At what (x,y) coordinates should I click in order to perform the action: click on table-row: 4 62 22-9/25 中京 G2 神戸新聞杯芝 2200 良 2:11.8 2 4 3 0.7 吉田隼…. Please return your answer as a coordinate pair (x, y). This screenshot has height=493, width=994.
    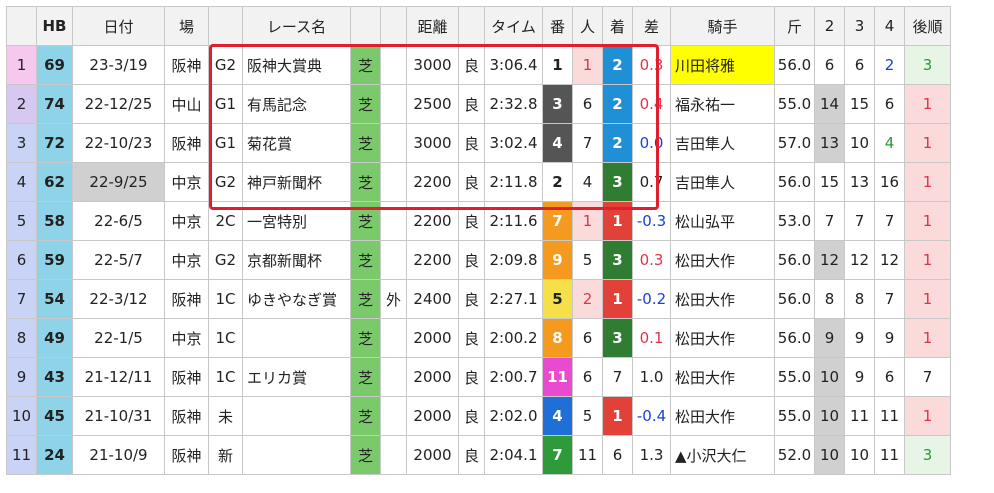
    Looking at the image, I should click on (478, 182).